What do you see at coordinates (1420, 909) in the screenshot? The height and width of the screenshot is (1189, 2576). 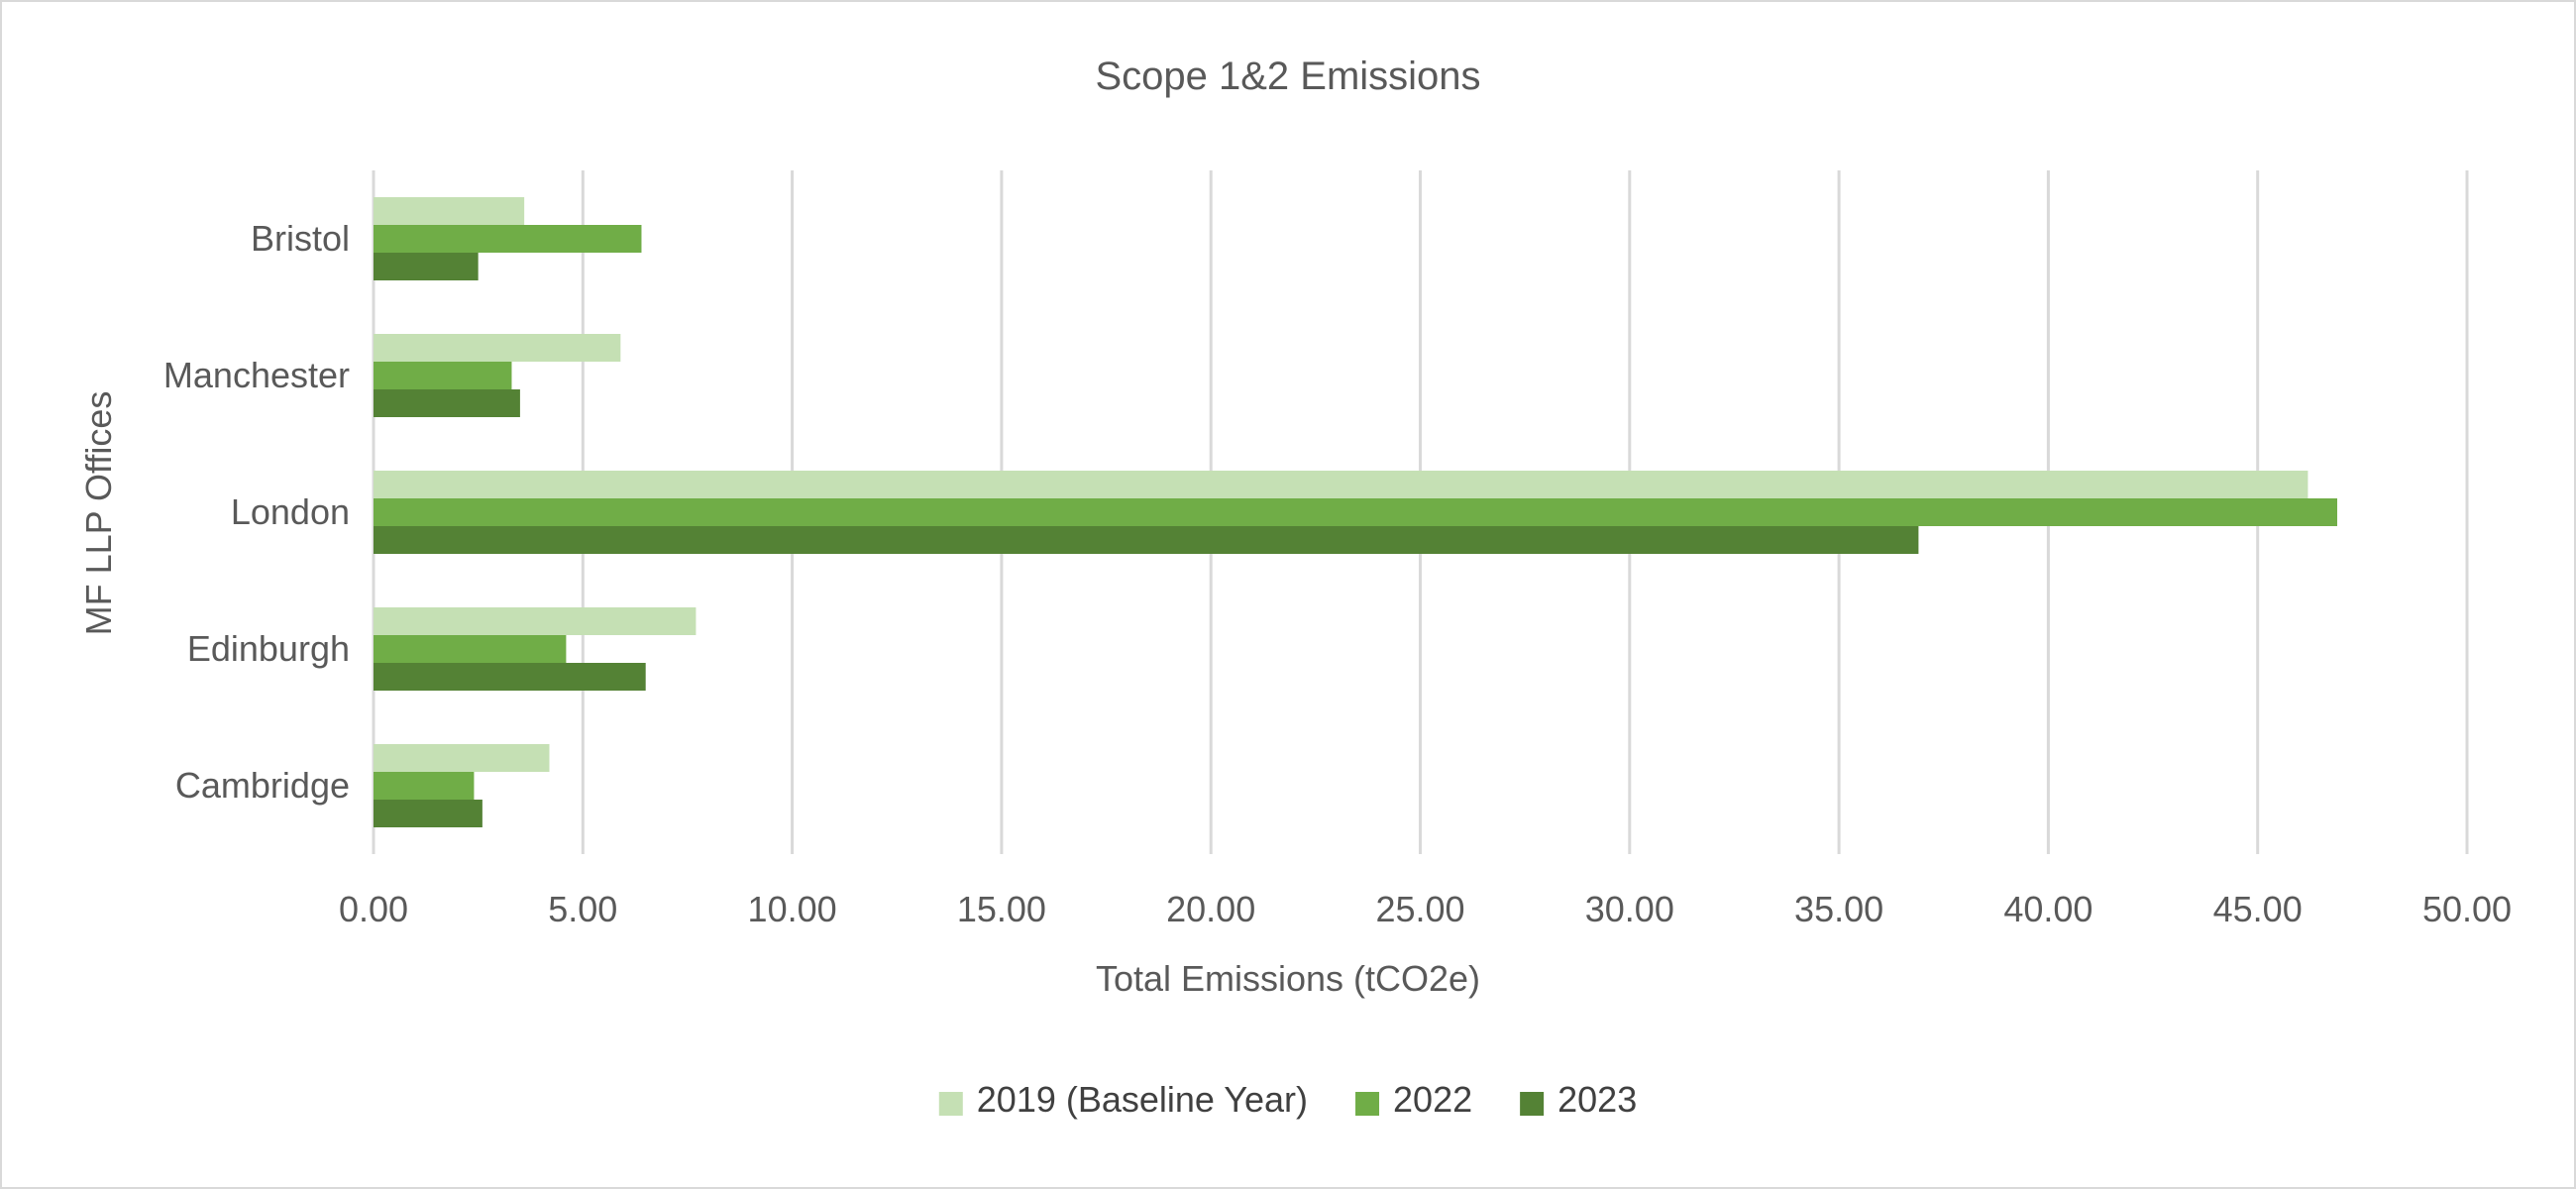 I see `x-tick-label-5: 25.00` at bounding box center [1420, 909].